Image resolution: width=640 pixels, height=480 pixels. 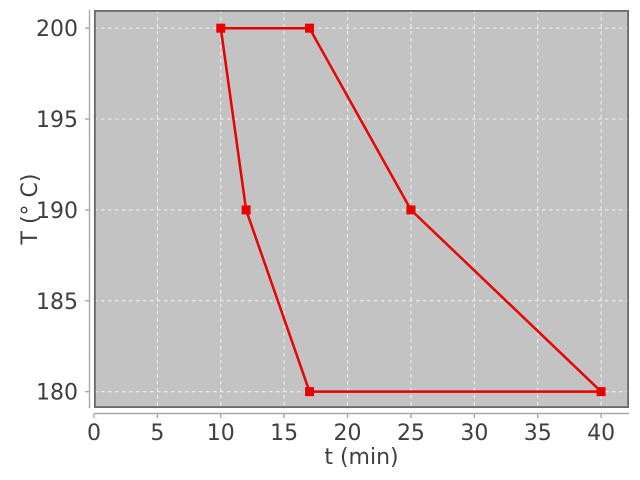 What do you see at coordinates (30, 209) in the screenshot?
I see `y-axis-title: T (° C)` at bounding box center [30, 209].